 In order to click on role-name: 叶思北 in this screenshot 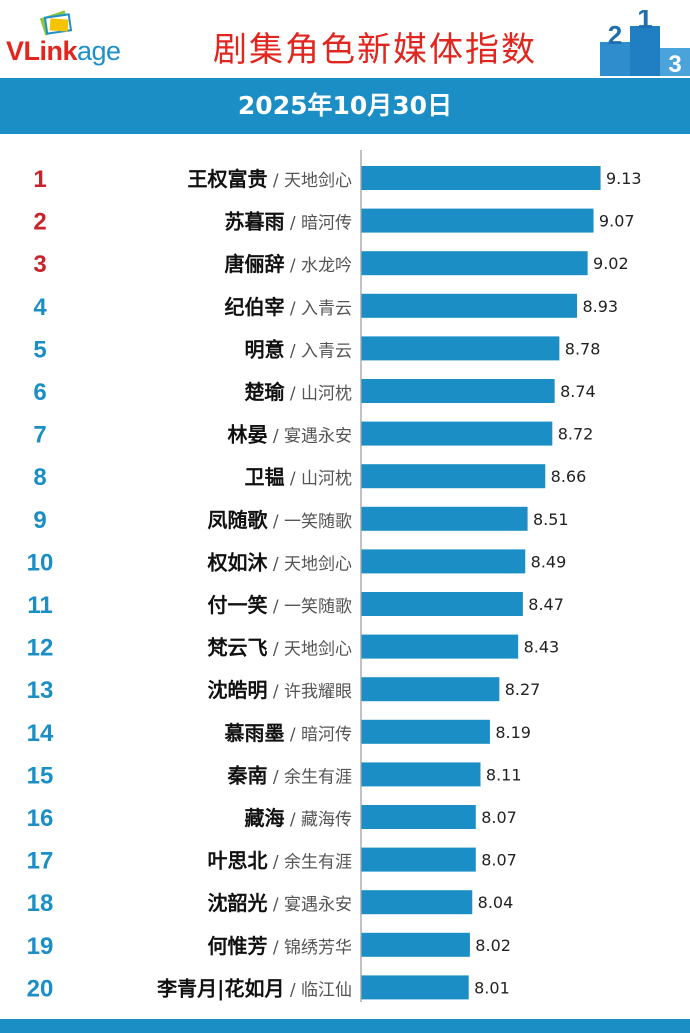, I will do `click(237, 861)`.